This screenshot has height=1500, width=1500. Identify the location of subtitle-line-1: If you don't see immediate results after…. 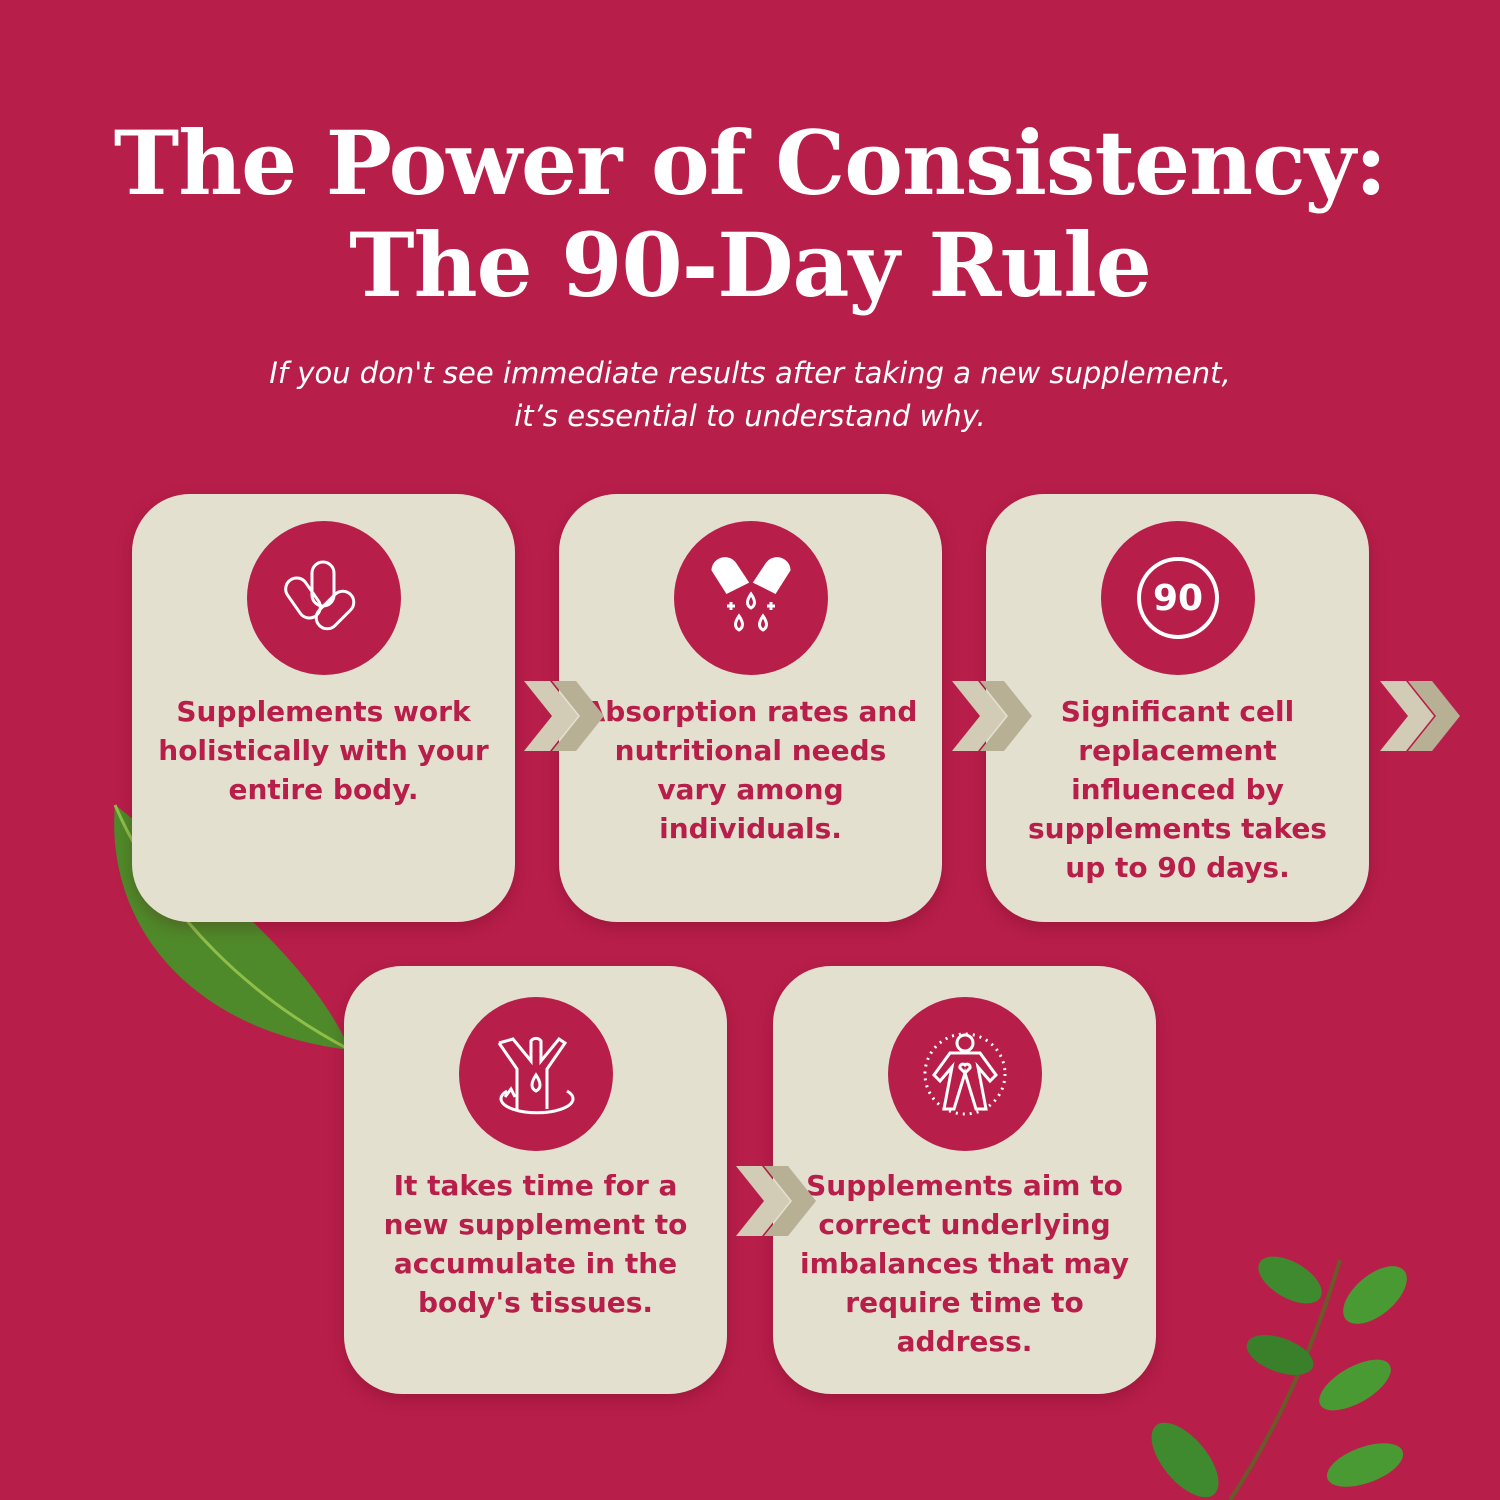
(750, 373).